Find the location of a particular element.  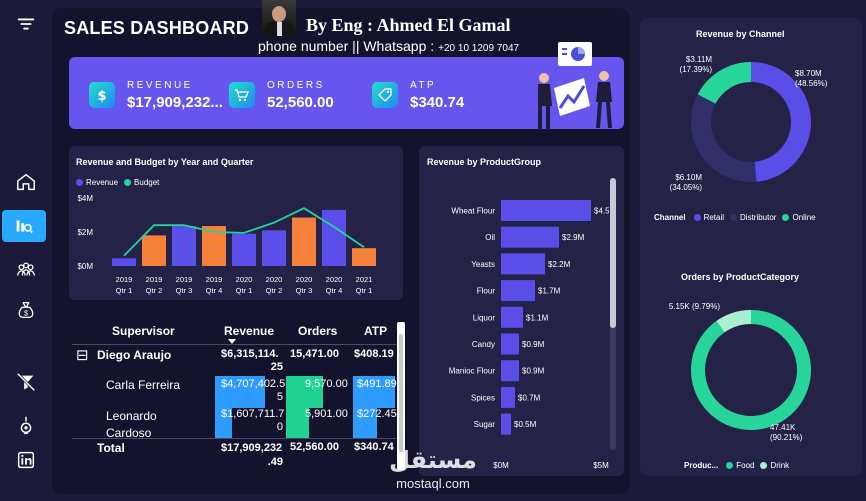

total-atp: $340.74 is located at coordinates (374, 447).